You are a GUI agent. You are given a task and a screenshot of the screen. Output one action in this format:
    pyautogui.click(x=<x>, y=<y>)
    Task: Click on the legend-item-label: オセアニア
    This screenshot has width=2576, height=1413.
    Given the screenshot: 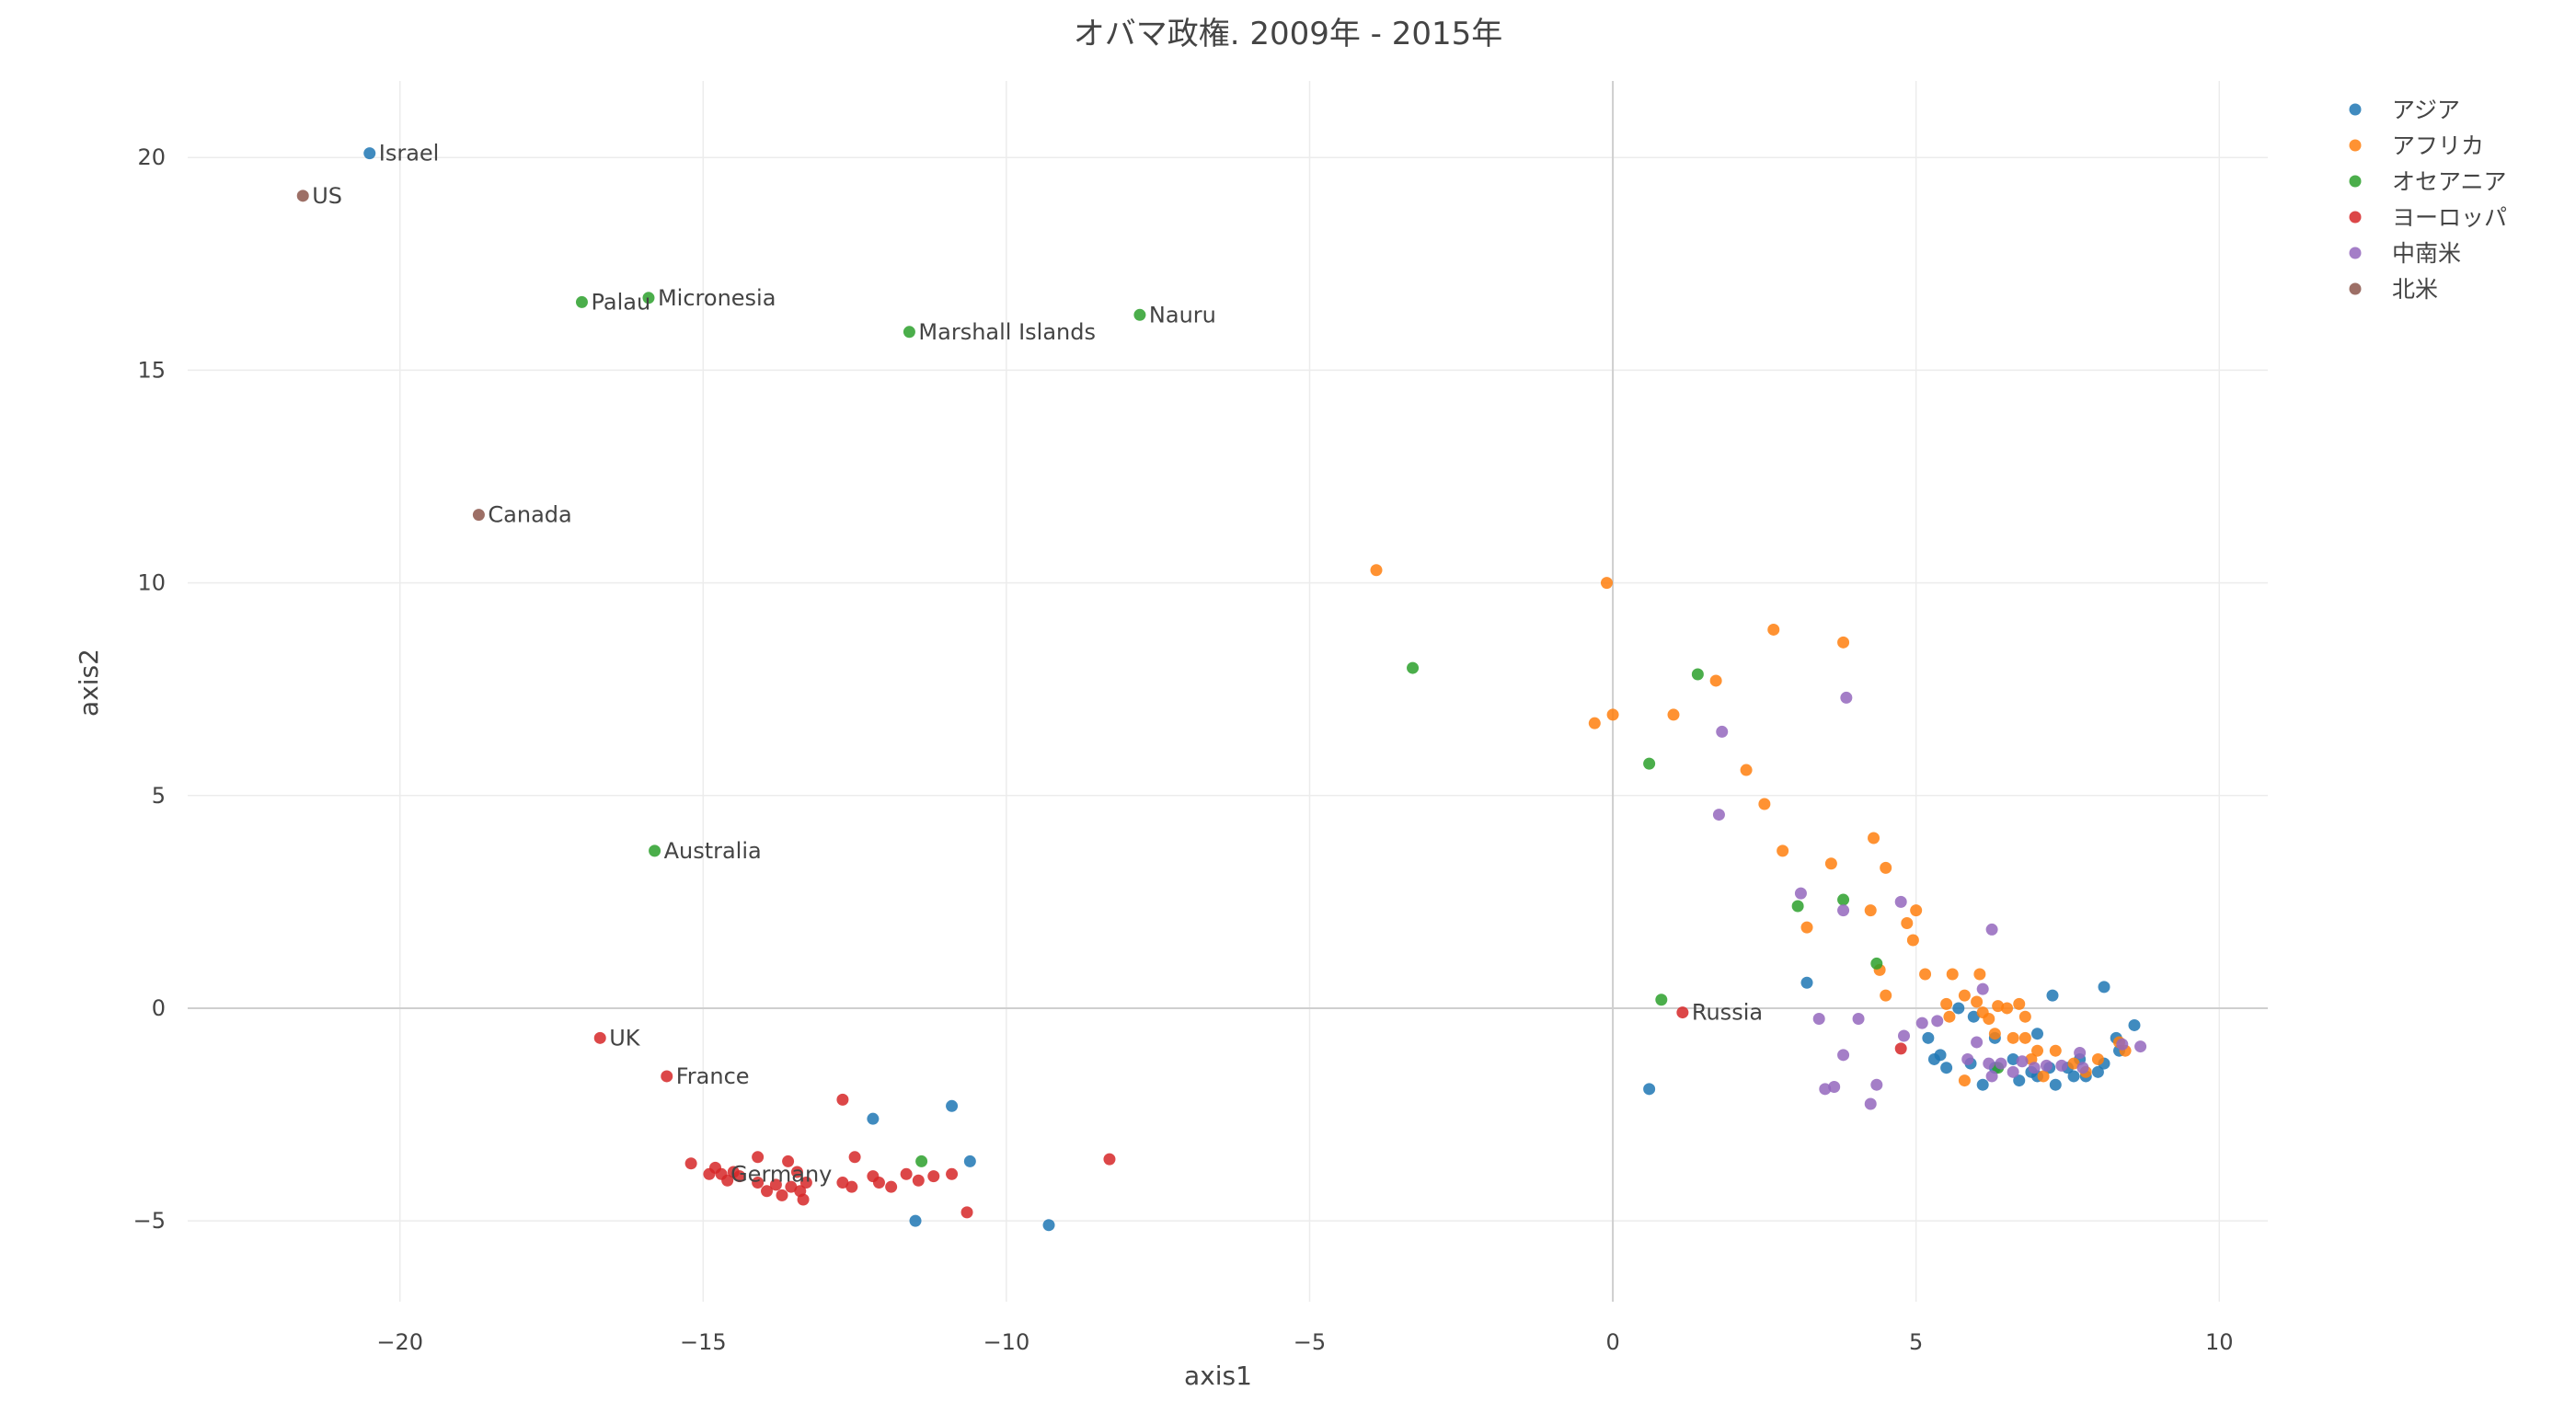 What is the action you would take?
    pyautogui.click(x=2449, y=181)
    